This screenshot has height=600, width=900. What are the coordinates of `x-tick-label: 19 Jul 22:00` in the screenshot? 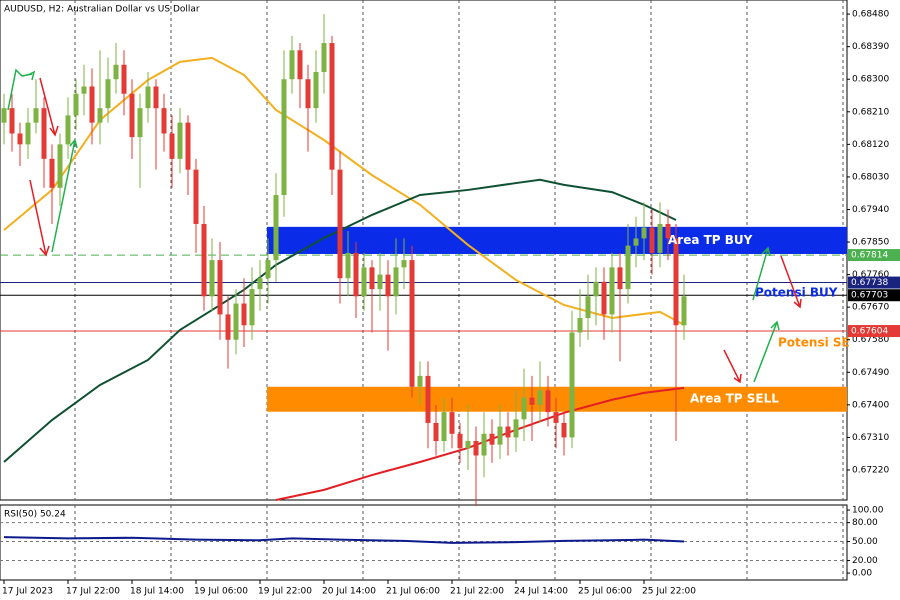 It's located at (285, 592).